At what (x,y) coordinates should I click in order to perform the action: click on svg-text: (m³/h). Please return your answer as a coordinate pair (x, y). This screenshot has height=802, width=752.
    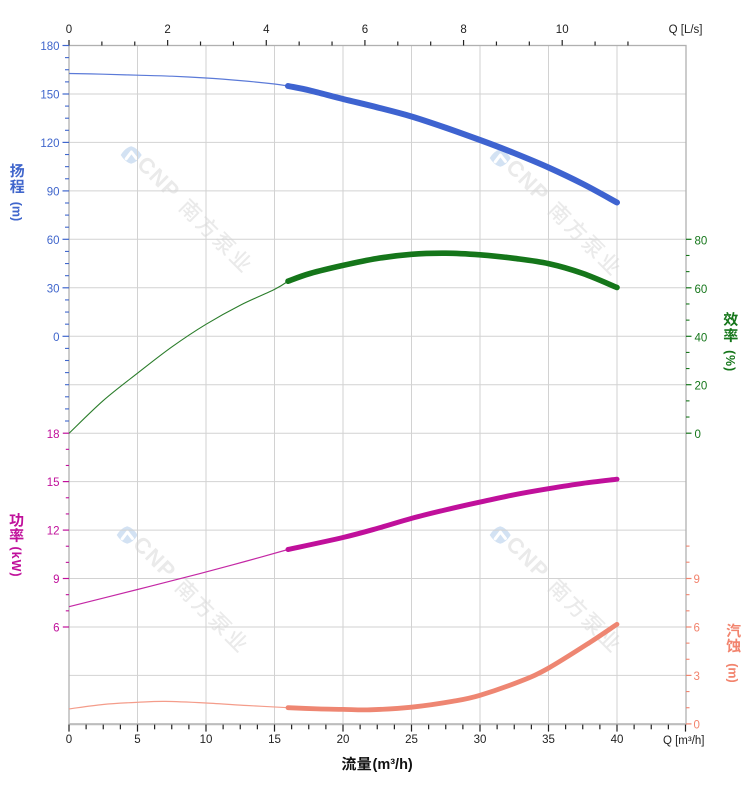
    Looking at the image, I should click on (393, 765).